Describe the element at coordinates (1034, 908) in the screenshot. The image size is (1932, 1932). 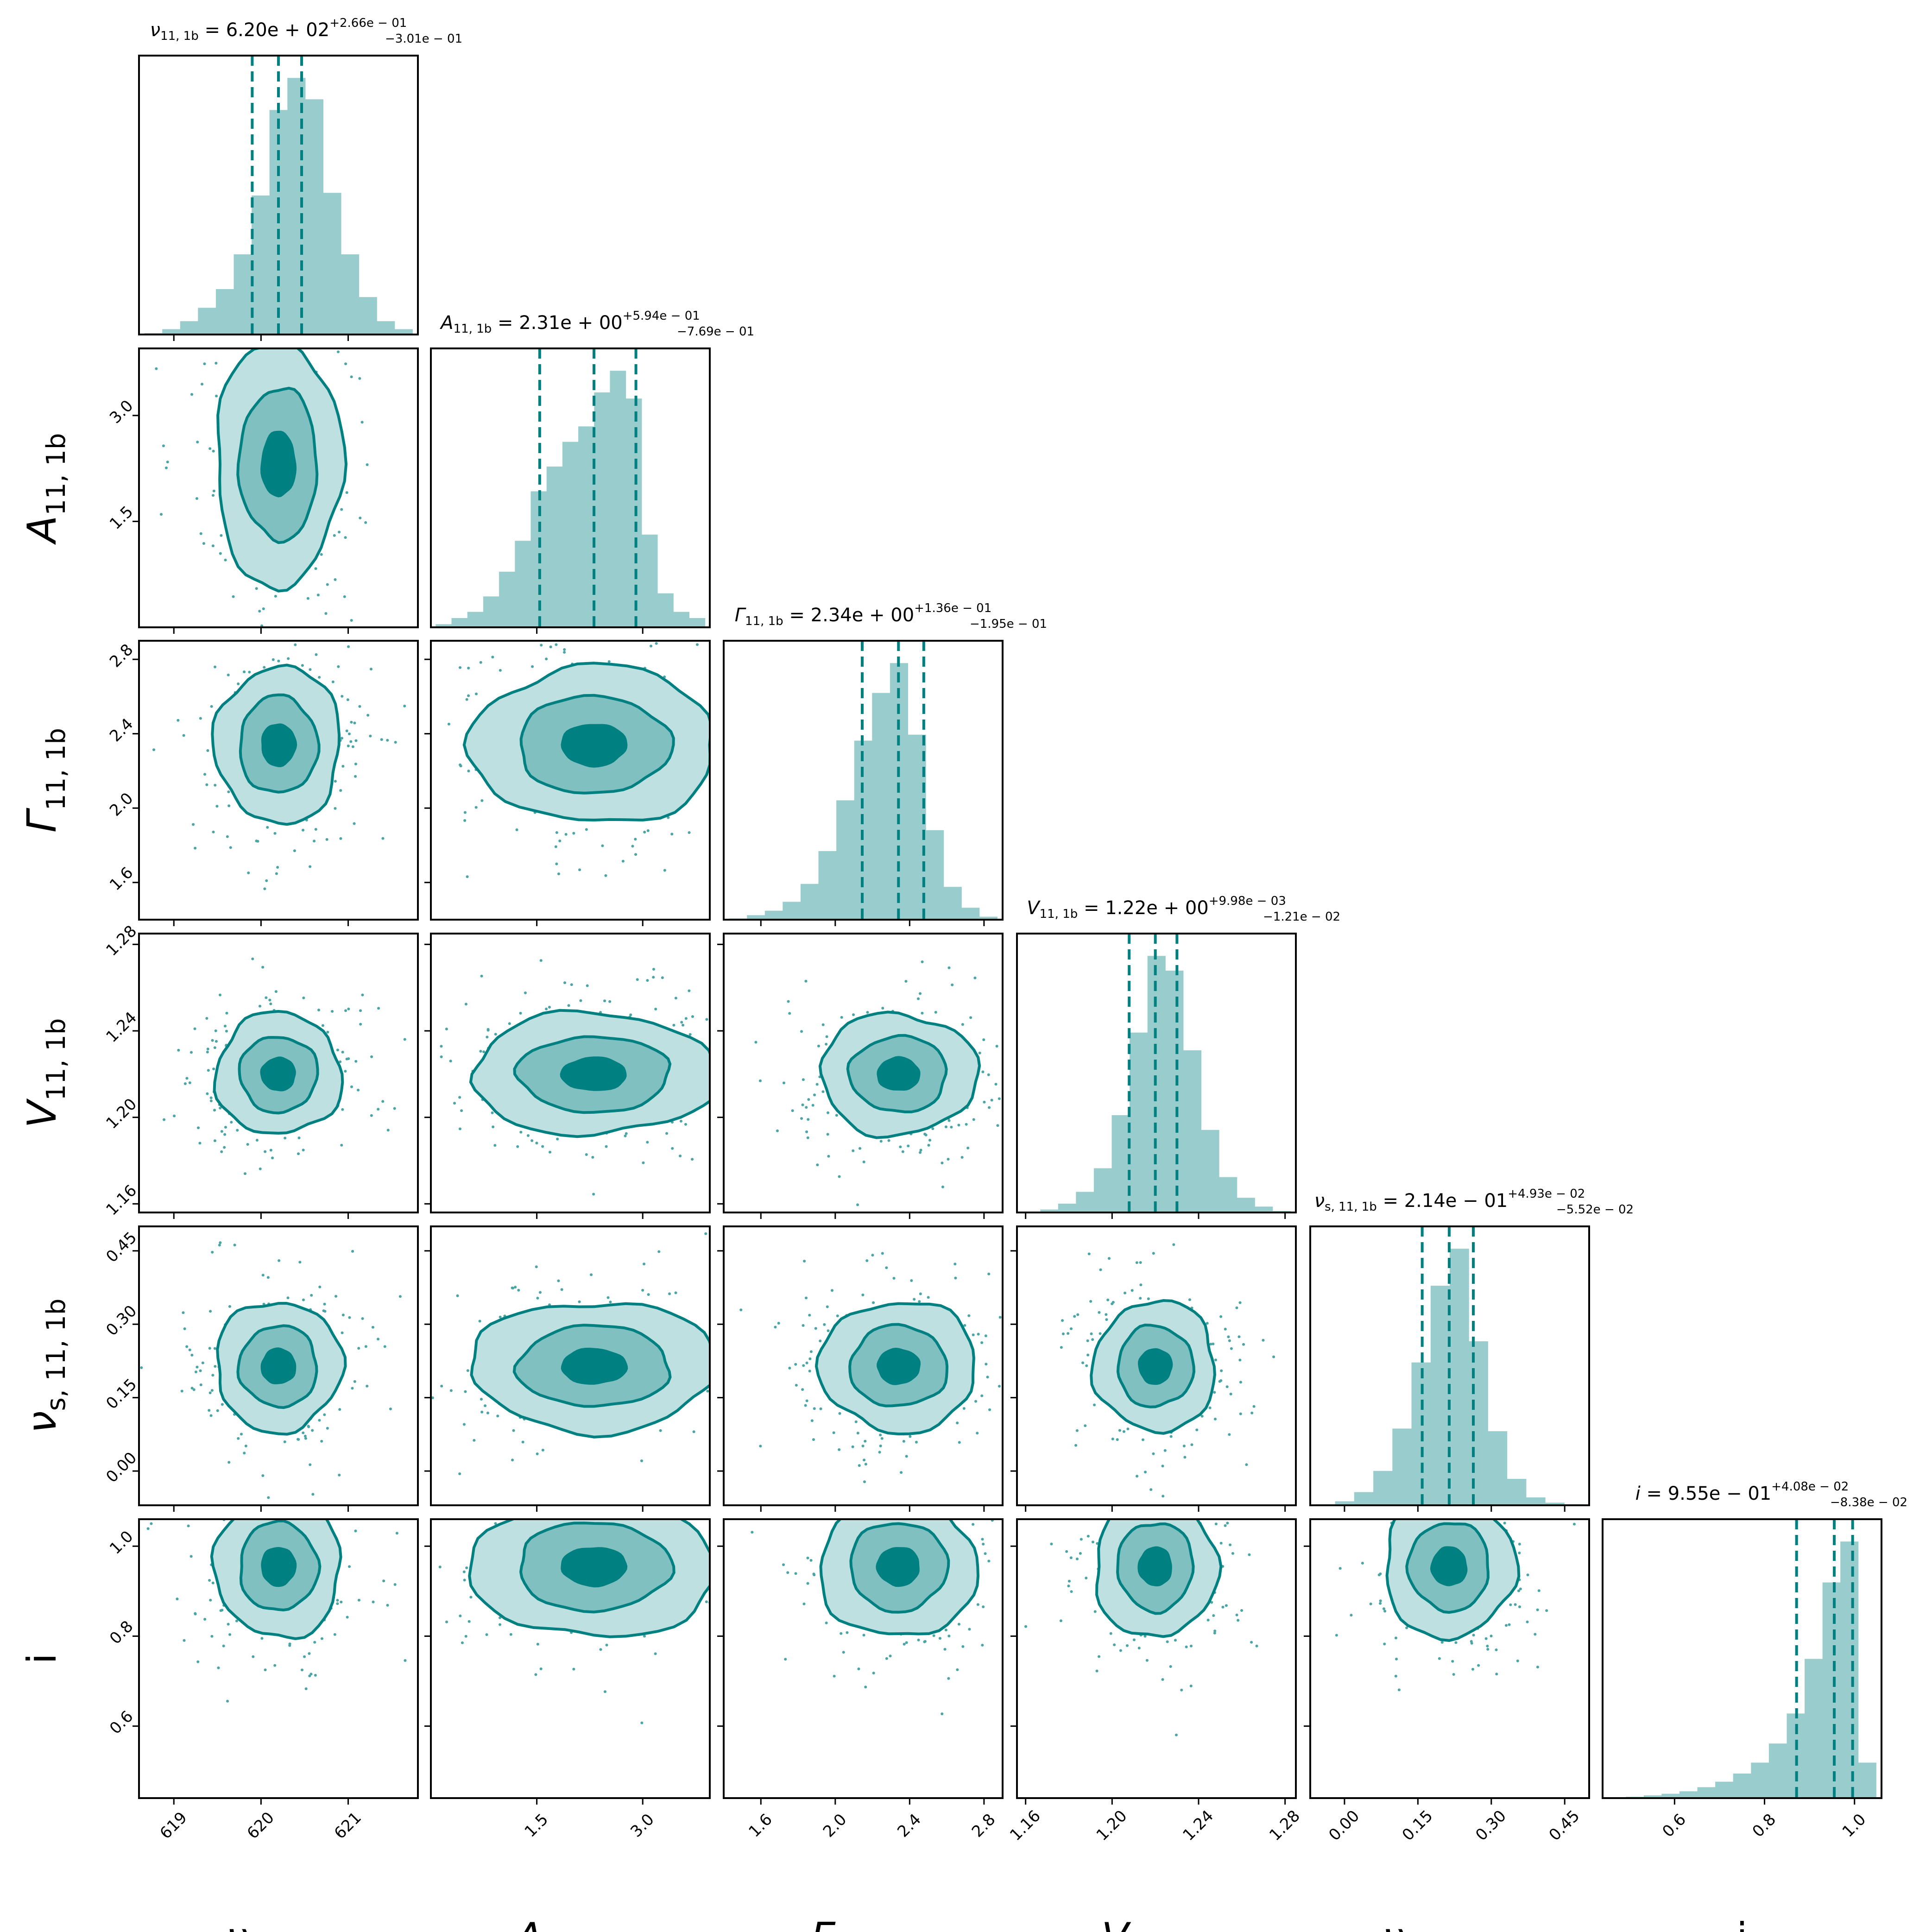
I see `title-symbol: V` at that location.